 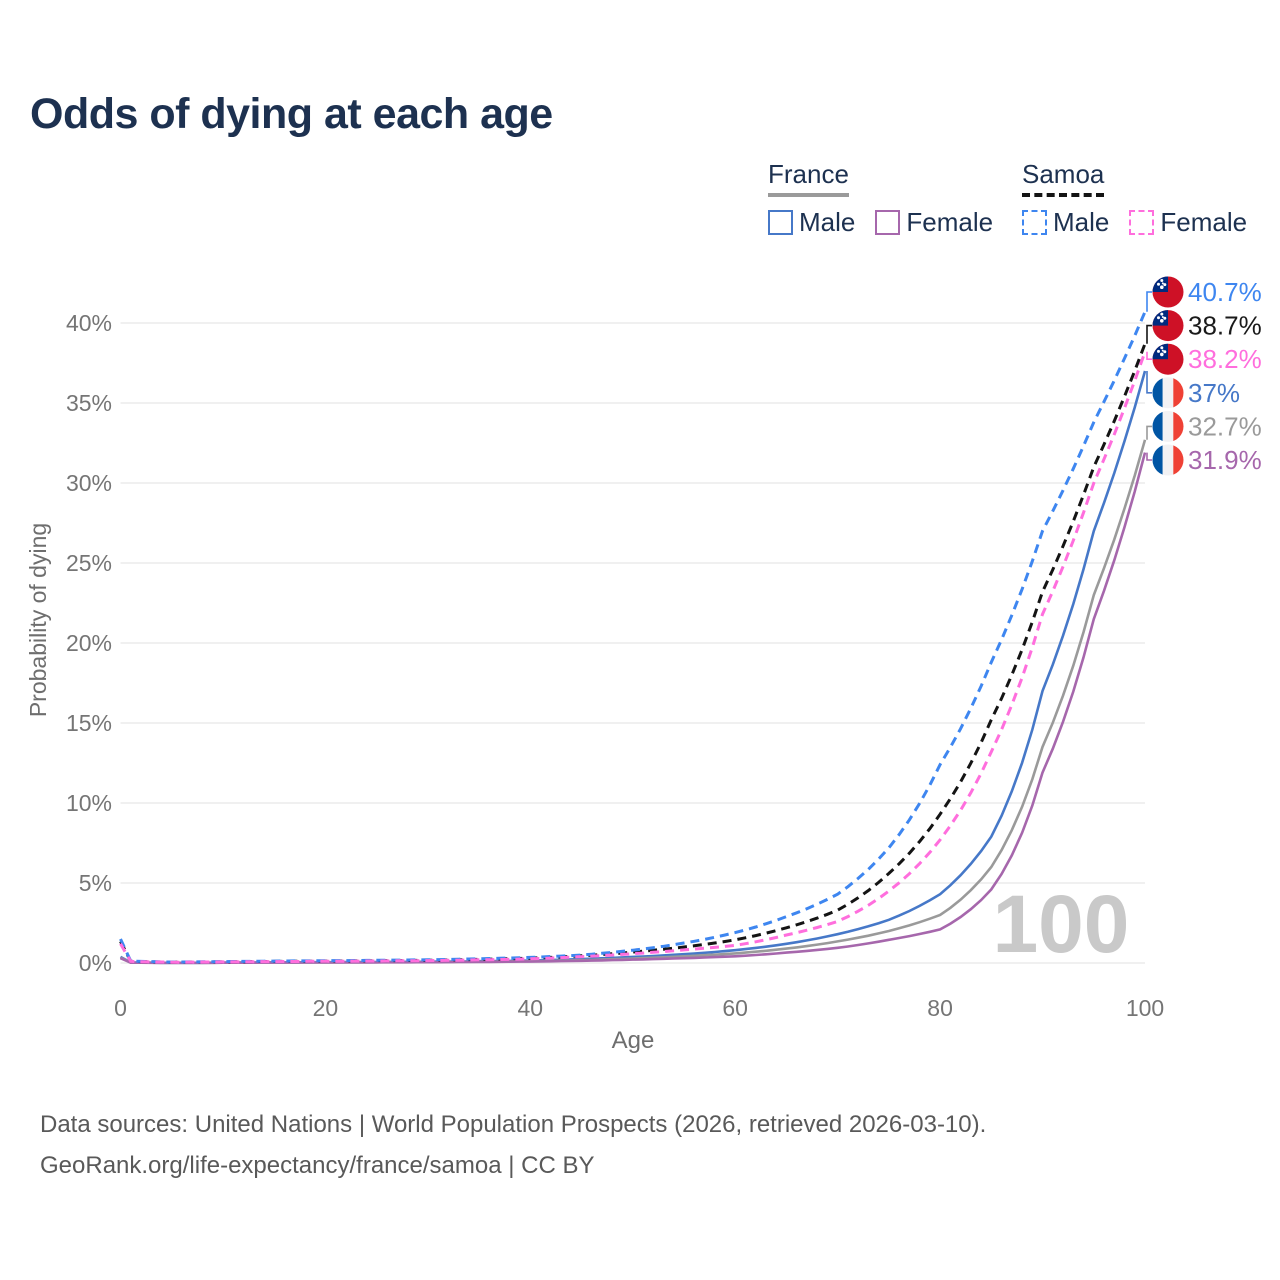 What do you see at coordinates (1061, 924) in the screenshot?
I see `age-watermark: 100` at bounding box center [1061, 924].